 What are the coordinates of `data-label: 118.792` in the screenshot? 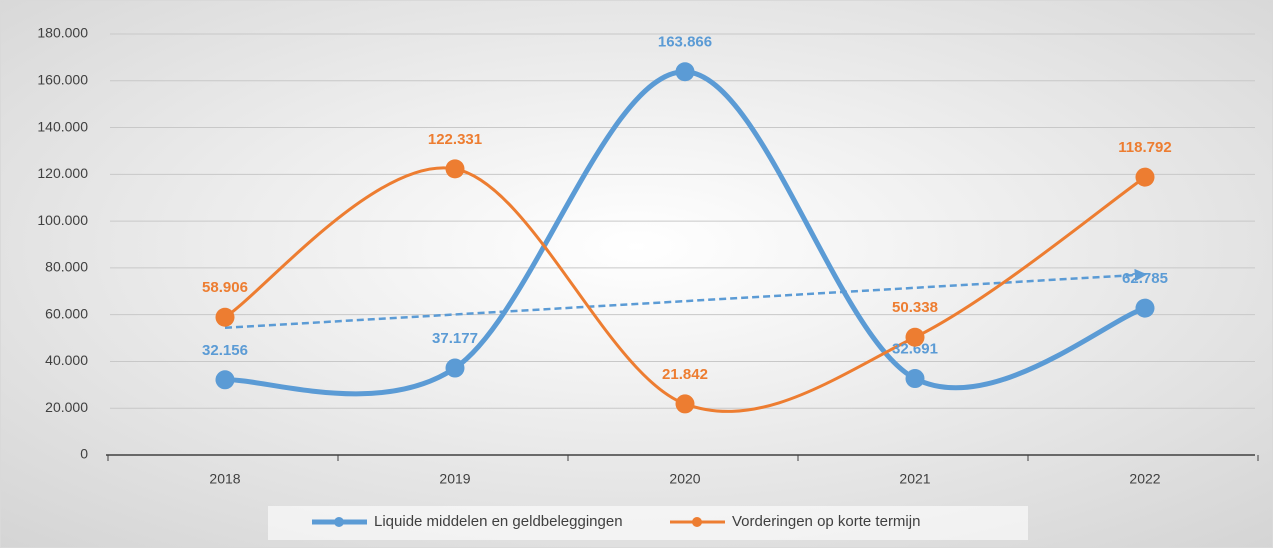 It's located at (1144, 147).